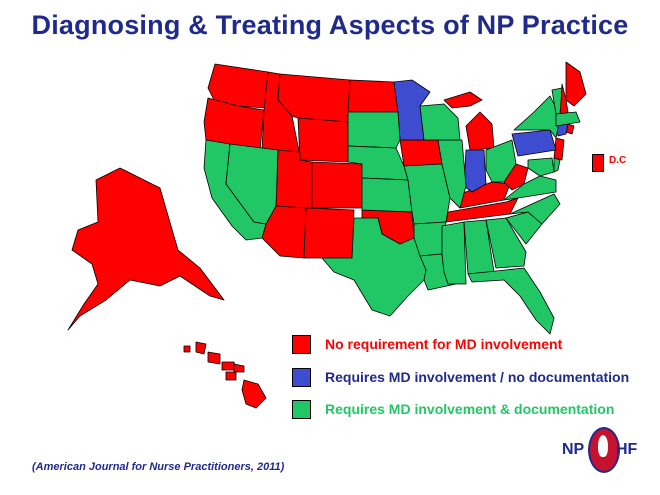 This screenshot has height=495, width=660. I want to click on state-wyoming, so click(323, 140).